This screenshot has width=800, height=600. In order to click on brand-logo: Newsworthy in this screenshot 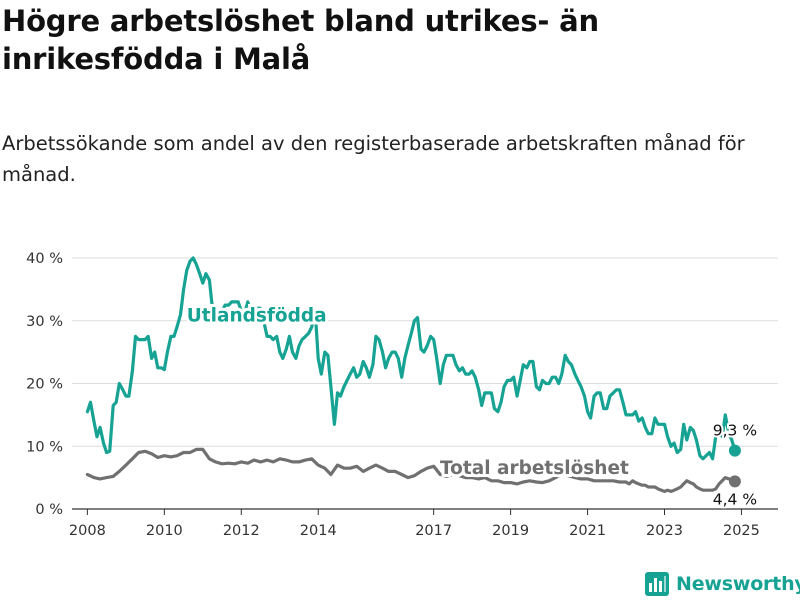, I will do `click(722, 584)`.